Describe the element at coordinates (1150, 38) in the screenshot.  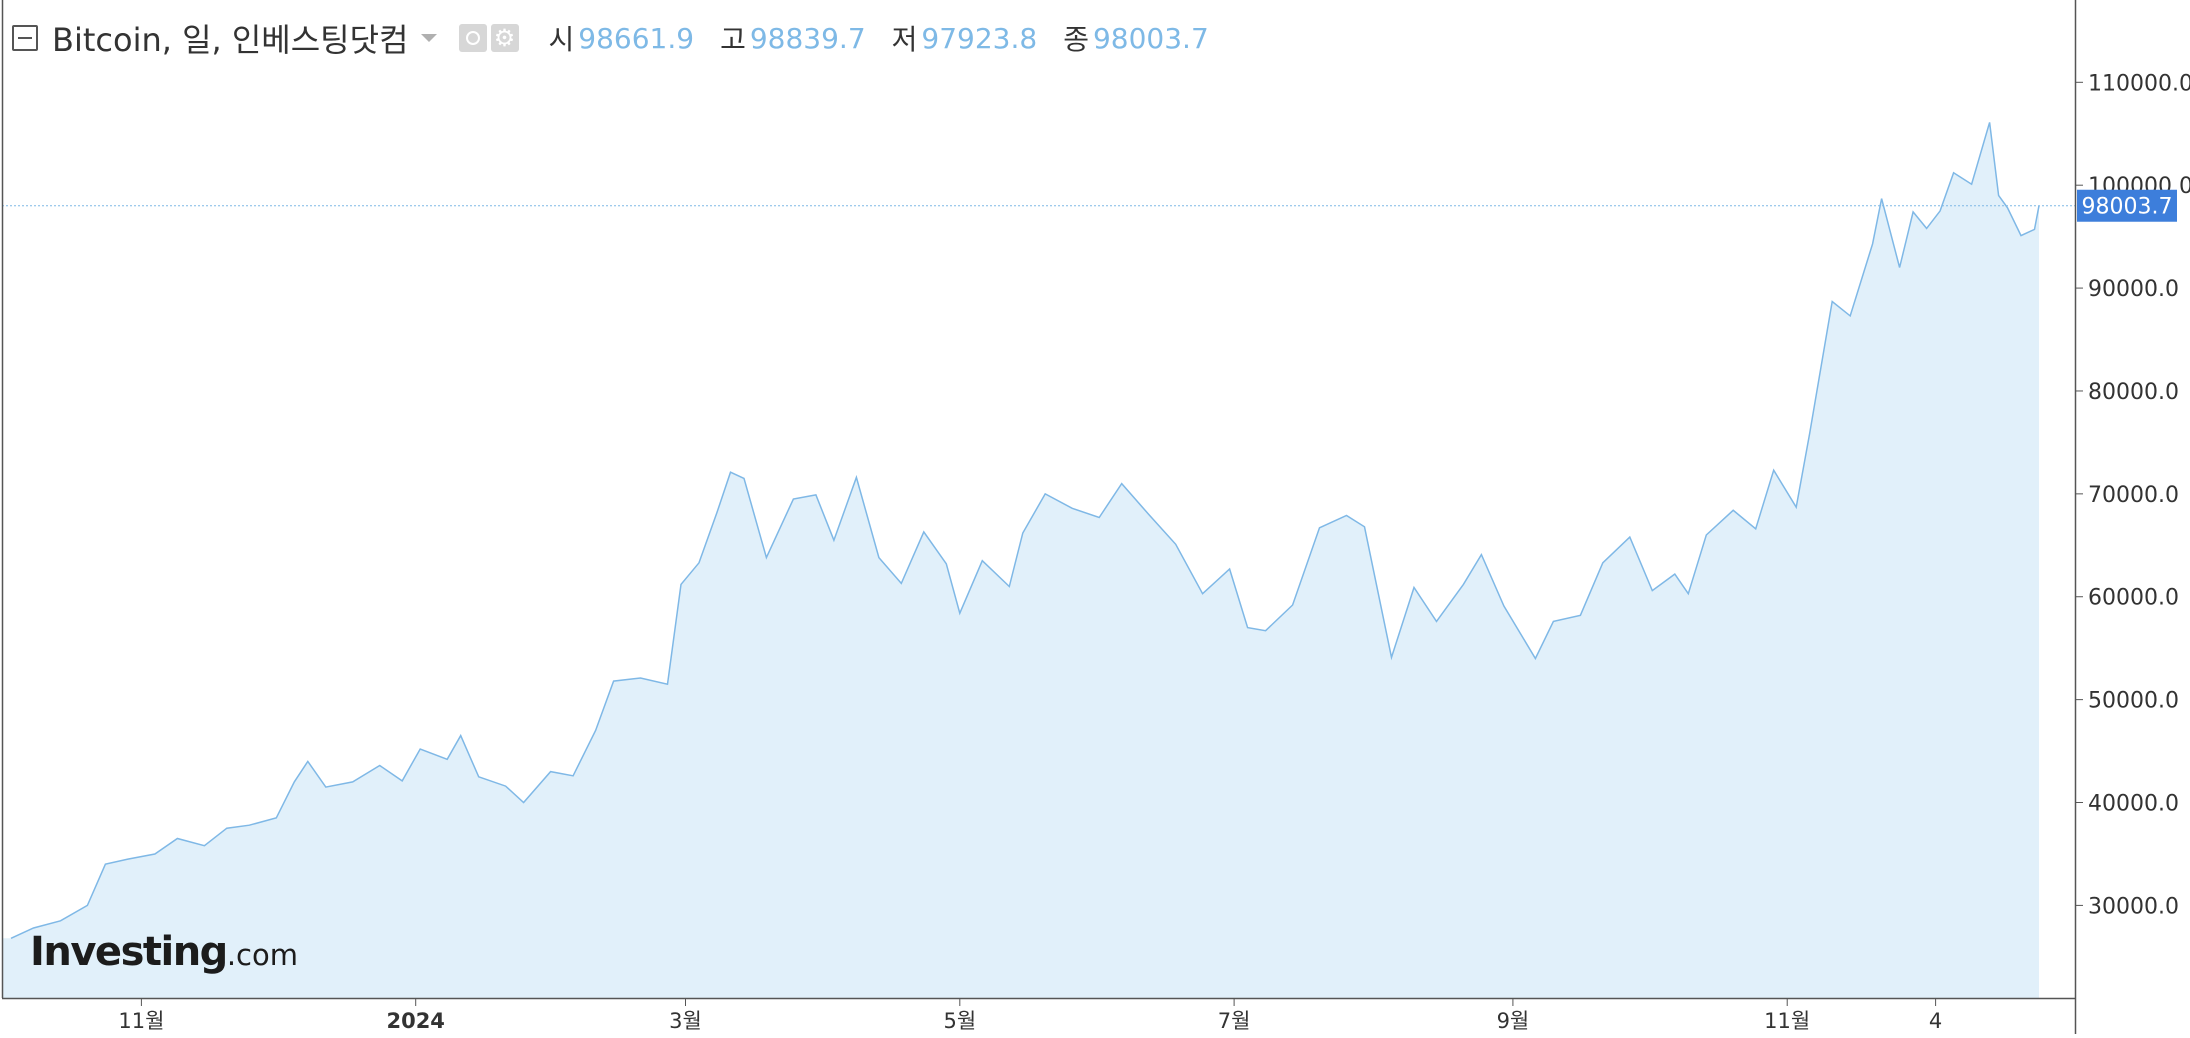
I see `close-value: 98003.7` at that location.